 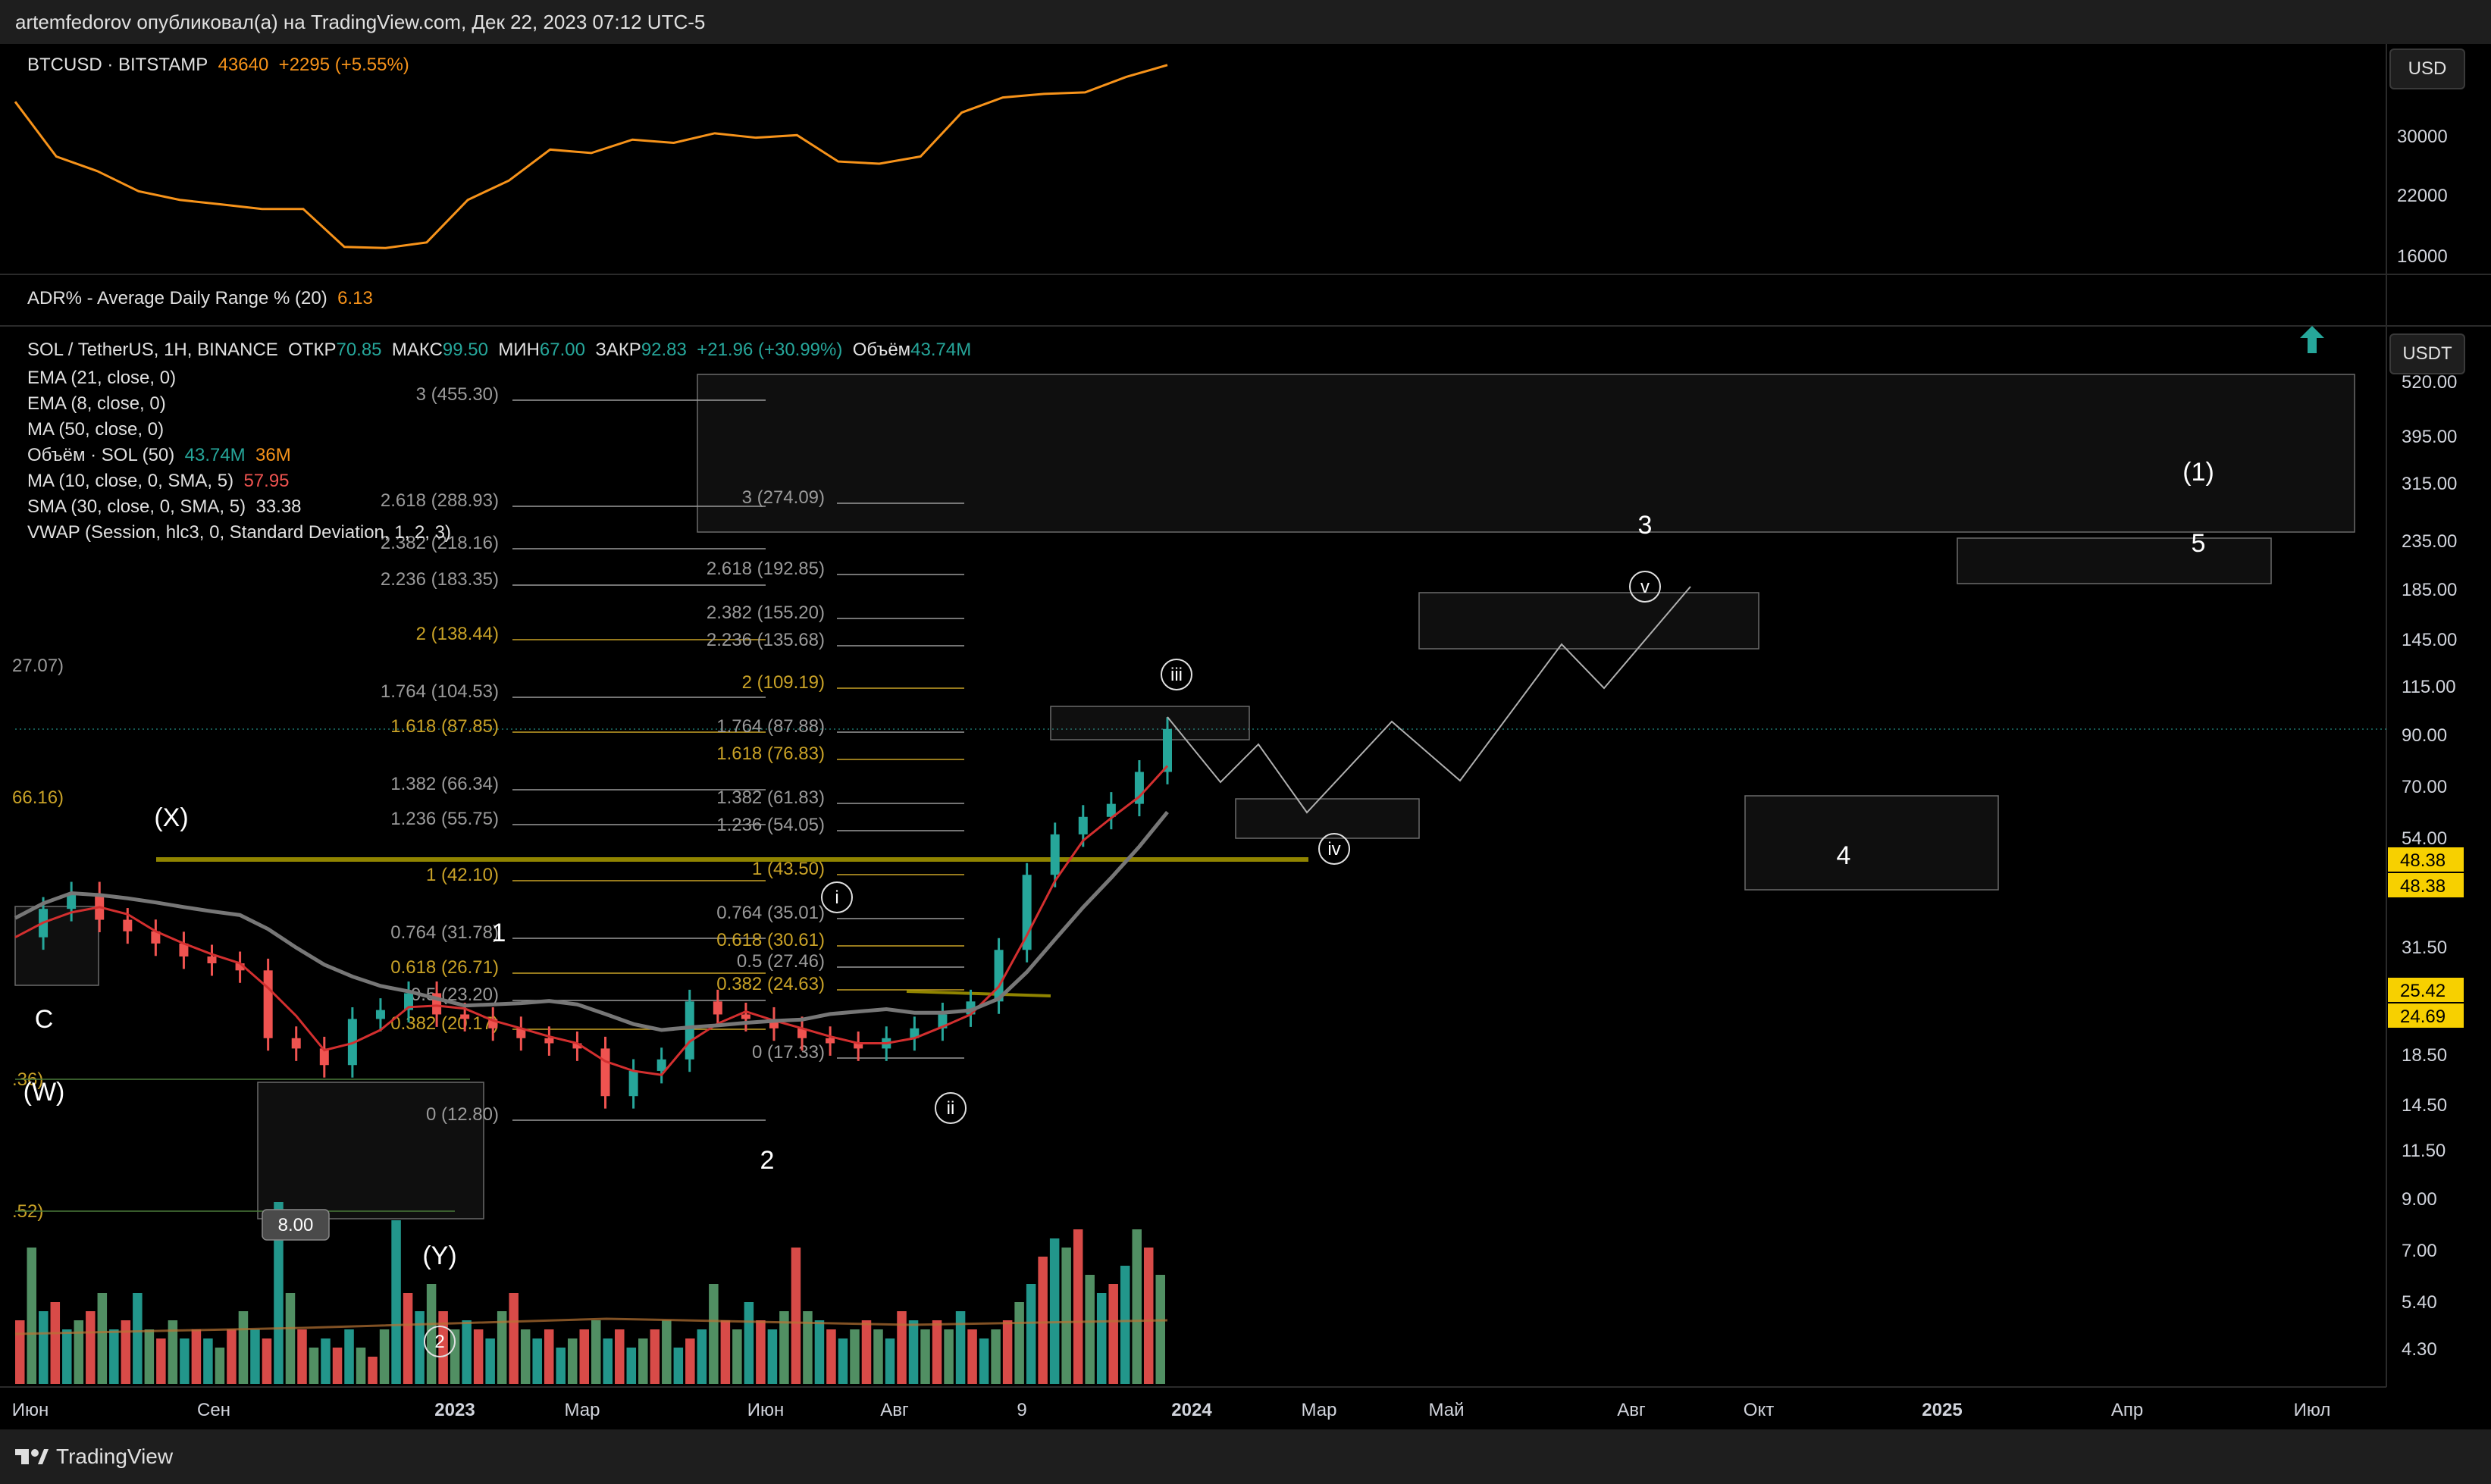 What do you see at coordinates (171, 818) in the screenshot?
I see `wave-label: (X)` at bounding box center [171, 818].